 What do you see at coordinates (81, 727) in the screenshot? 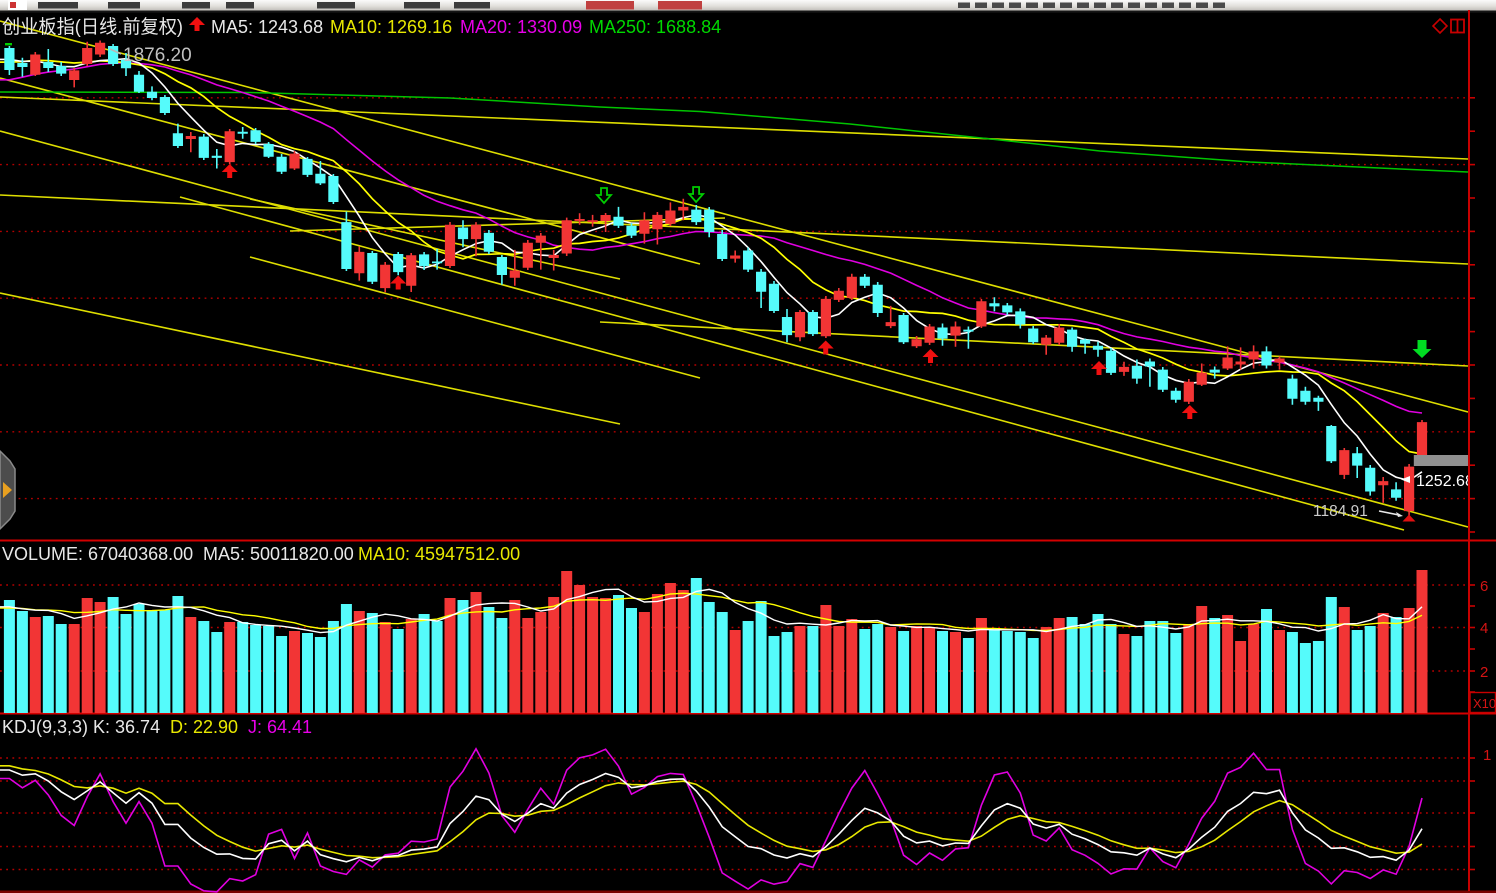
I see `svg-text: KDJ(9,3,3) K: 36.74` at bounding box center [81, 727].